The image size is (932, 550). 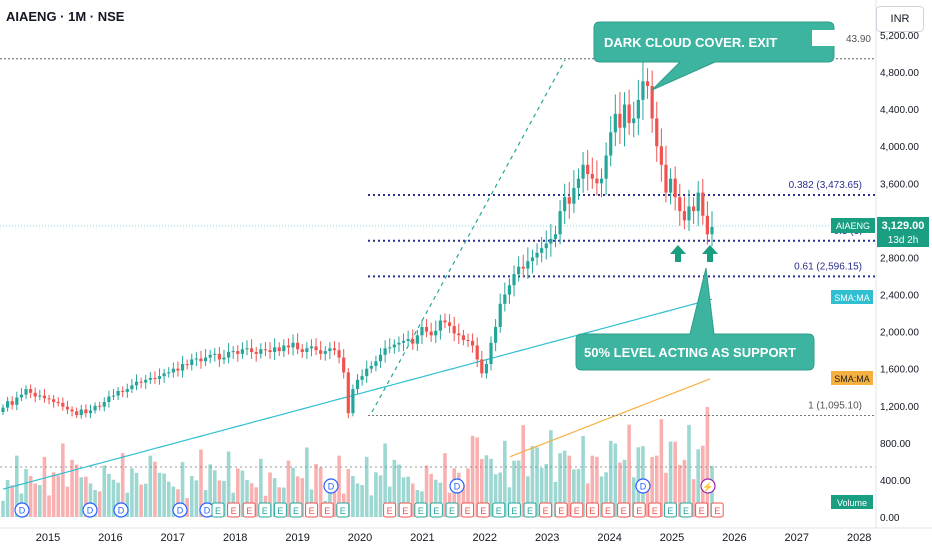 What do you see at coordinates (734, 538) in the screenshot?
I see `time-tick-label: 2026` at bounding box center [734, 538].